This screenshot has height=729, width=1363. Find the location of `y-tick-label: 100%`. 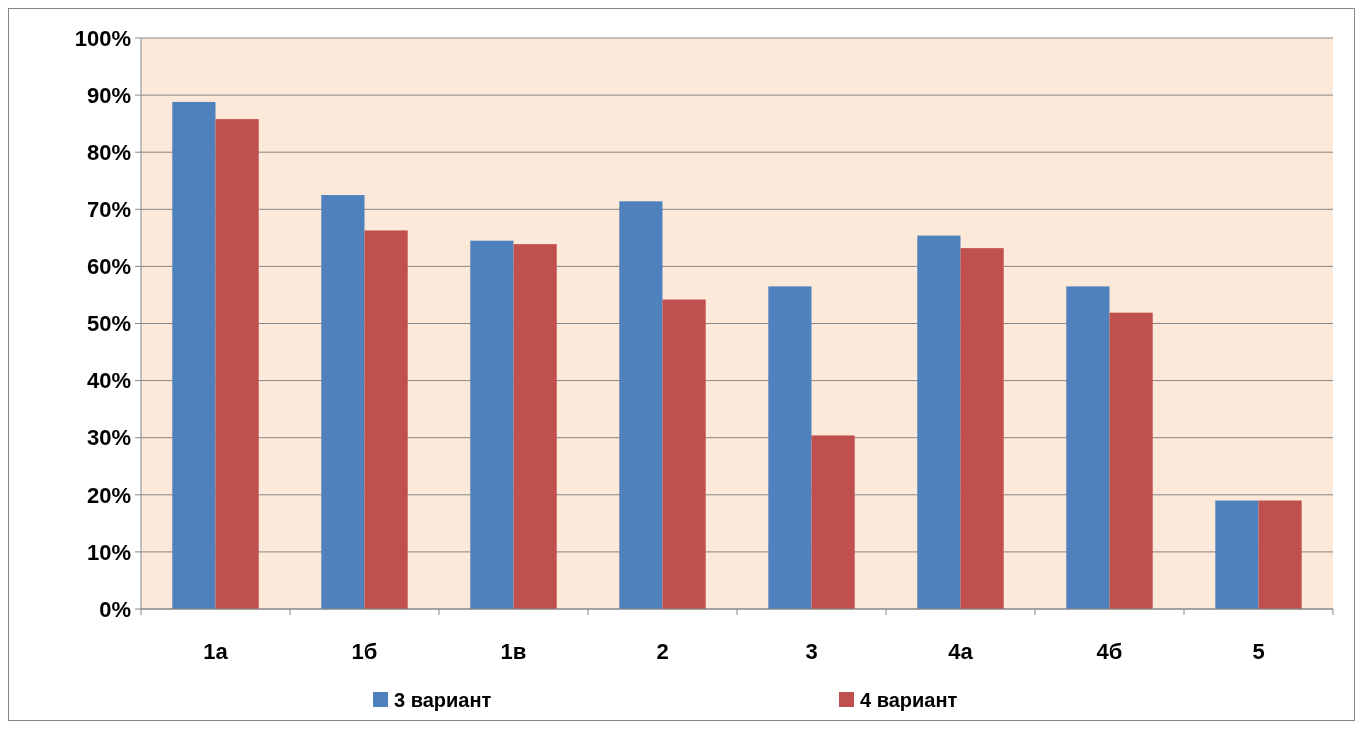

y-tick-label: 100% is located at coordinates (102, 38).